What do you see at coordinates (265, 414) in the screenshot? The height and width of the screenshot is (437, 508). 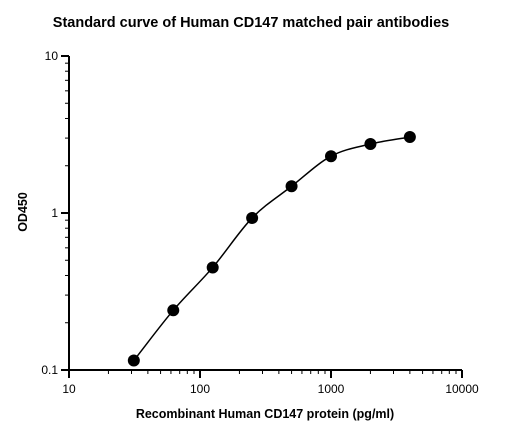 I see `x-axis-label: Recombinant Human CD147 protein (pg/ml)` at bounding box center [265, 414].